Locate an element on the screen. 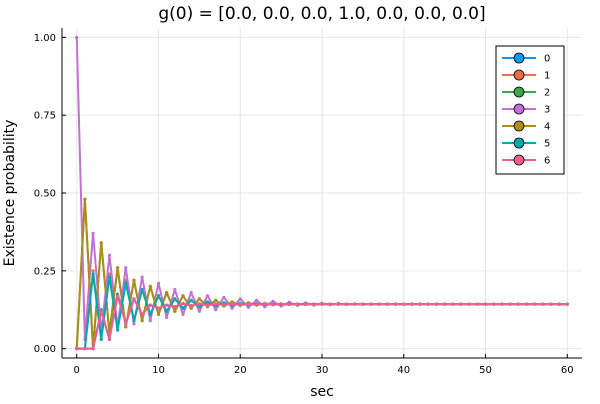  x-tick-label: 30 is located at coordinates (322, 370).